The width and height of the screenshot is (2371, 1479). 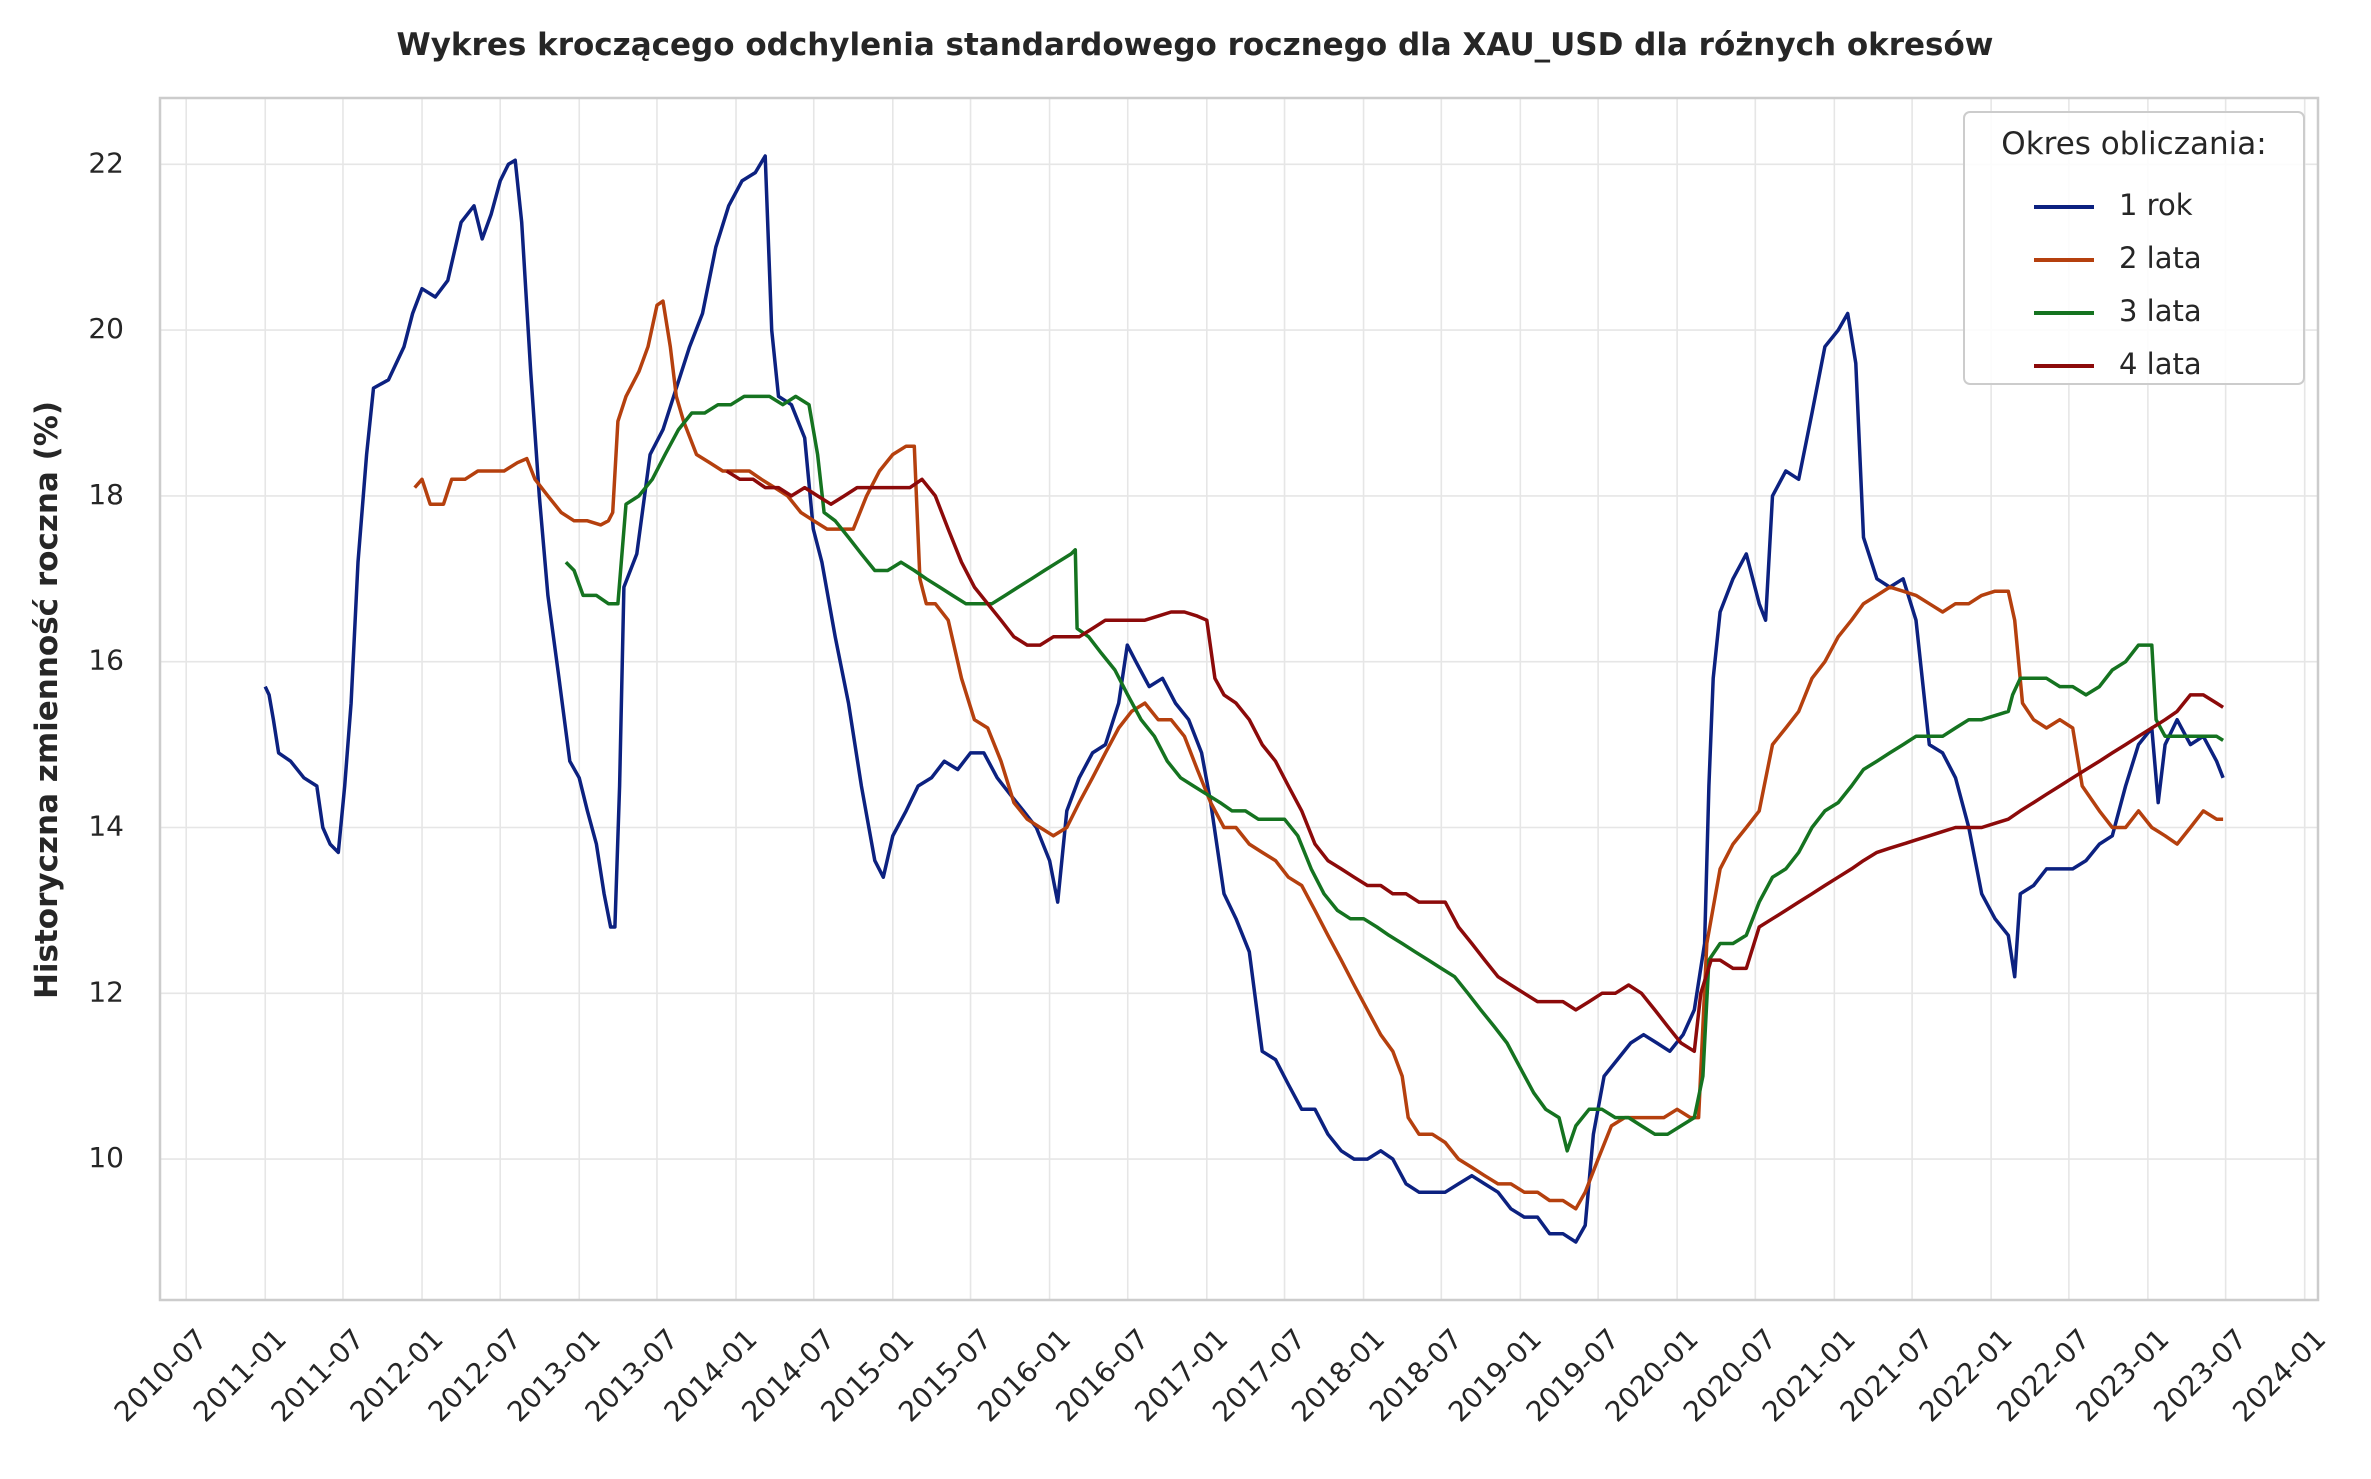 I want to click on y-tick-label: 18, so click(x=106, y=494).